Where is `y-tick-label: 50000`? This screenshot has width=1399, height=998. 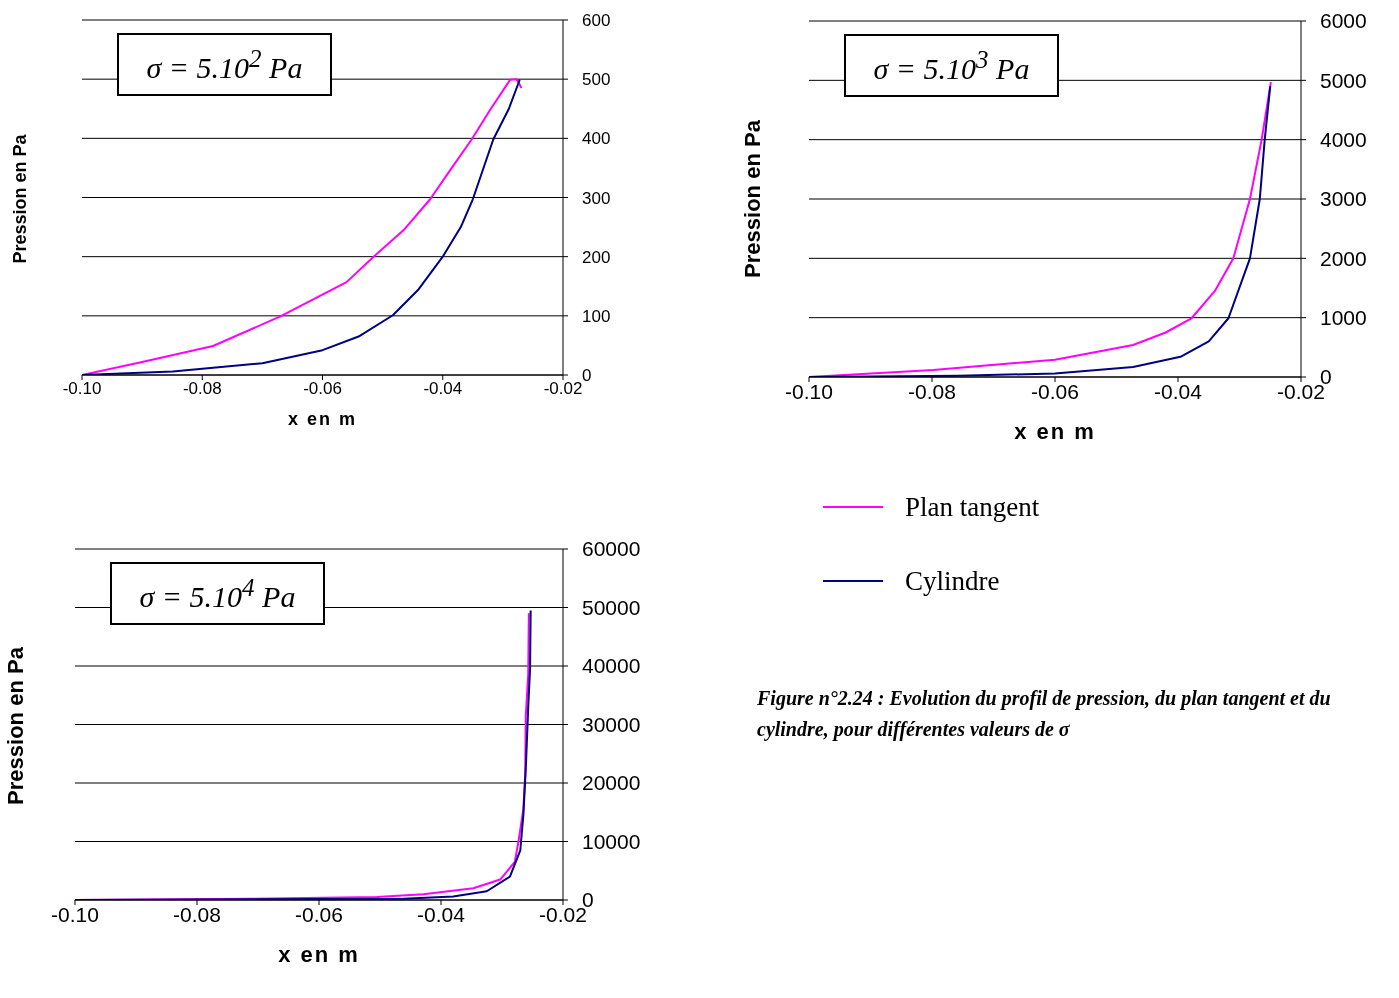 y-tick-label: 50000 is located at coordinates (611, 607).